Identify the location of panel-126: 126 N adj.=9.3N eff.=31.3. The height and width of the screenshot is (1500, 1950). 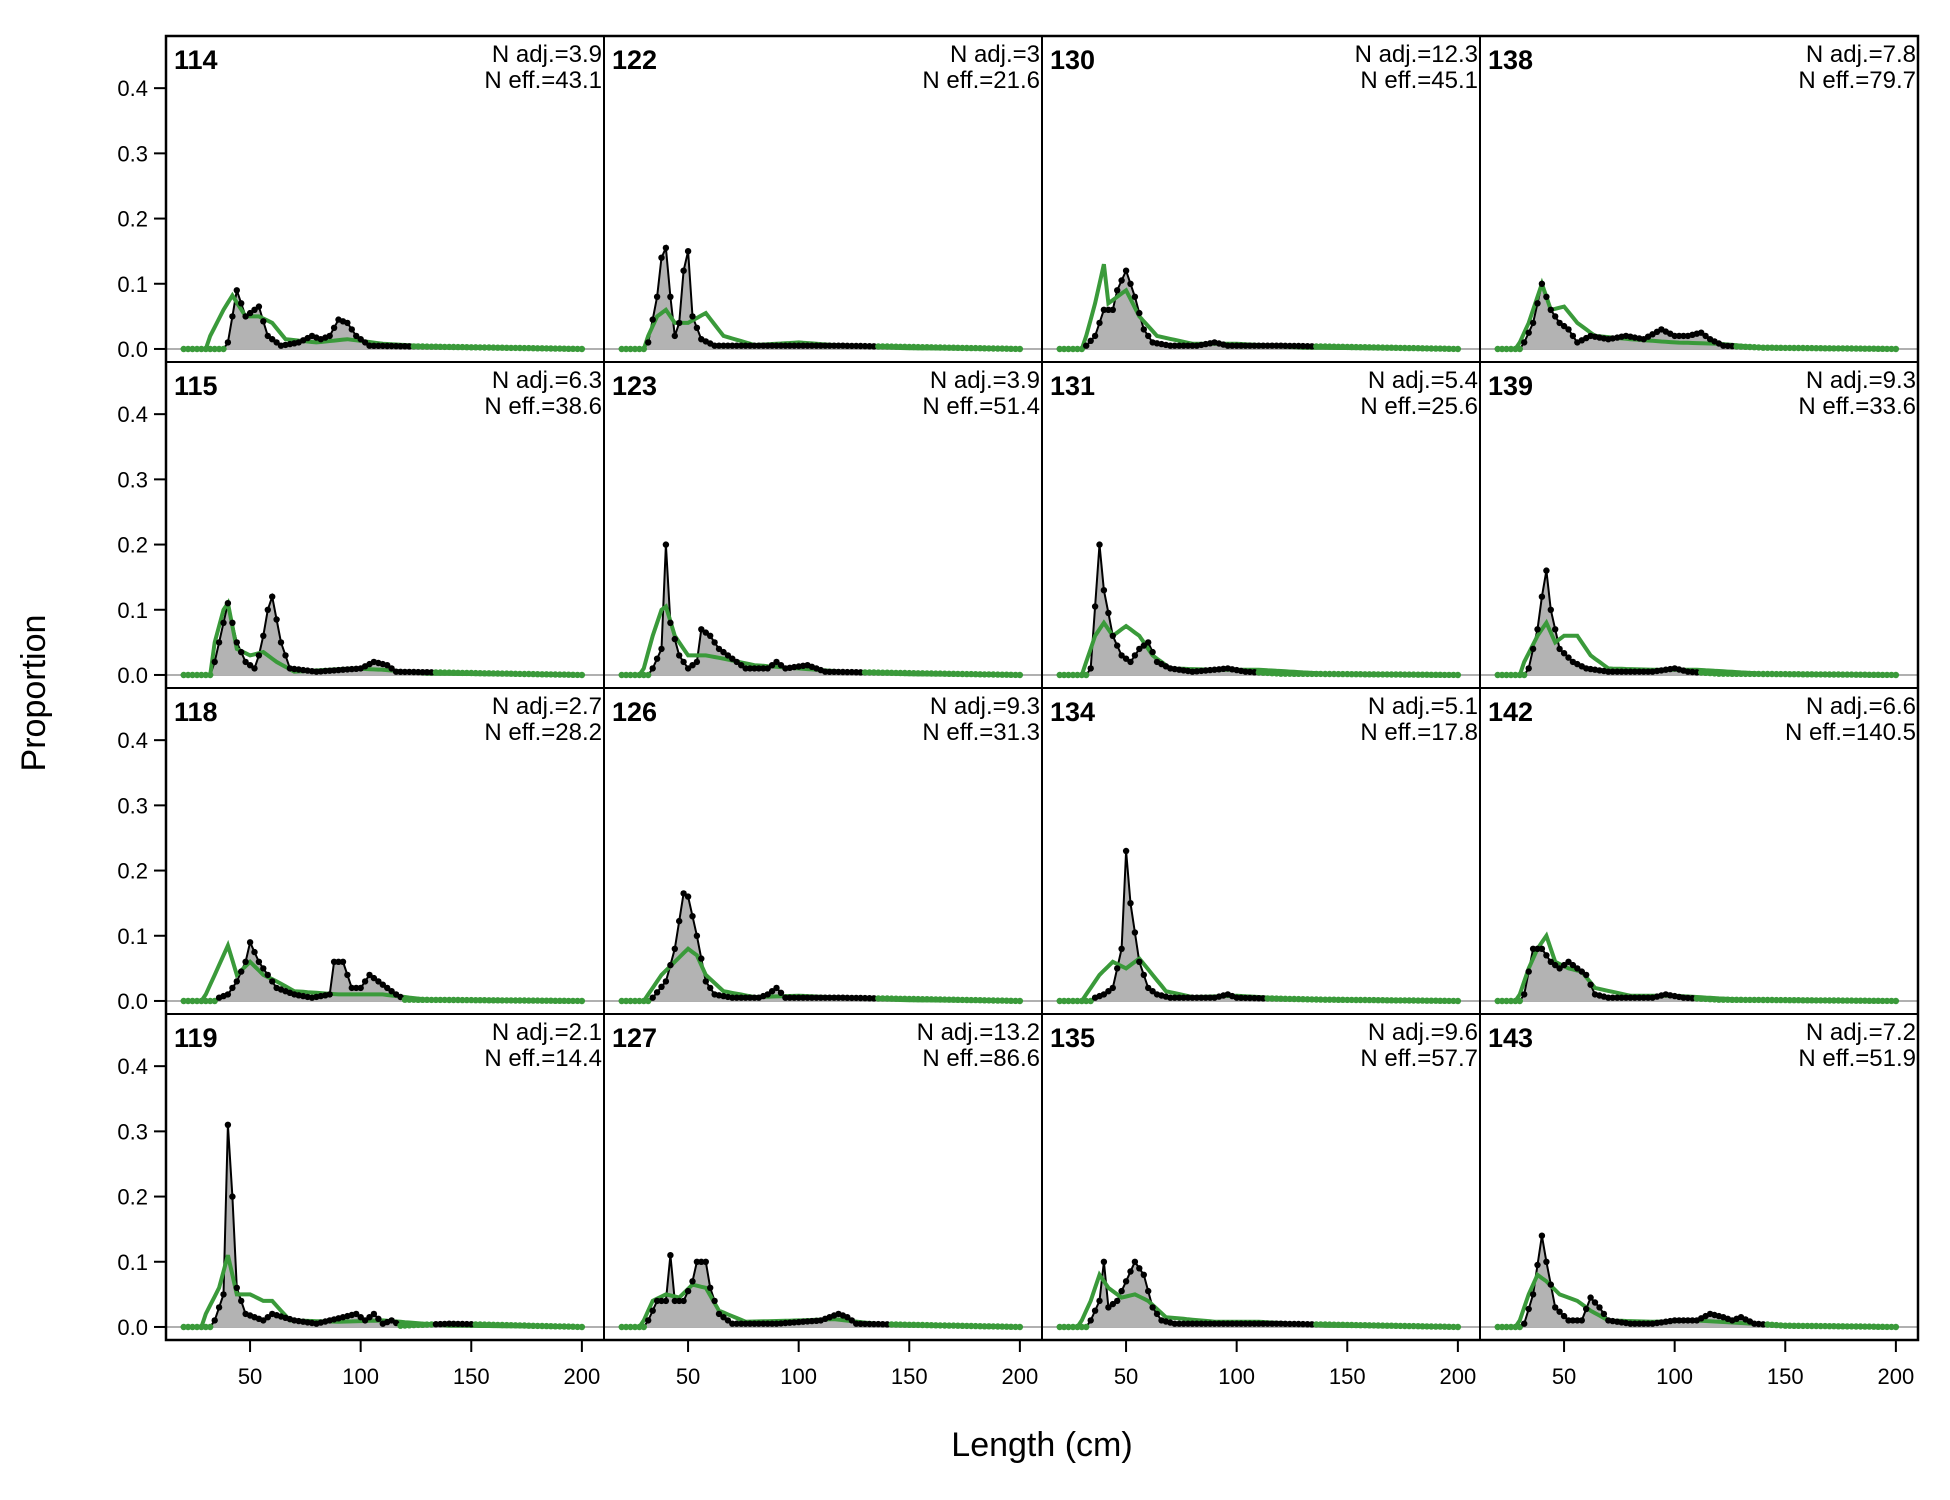
(823, 851).